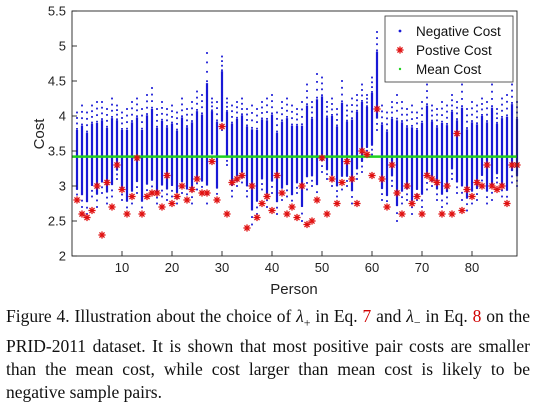 Image resolution: width=537 pixels, height=404 pixels. Describe the element at coordinates (367, 316) in the screenshot. I see `equation-ref-7-link: 7` at that location.